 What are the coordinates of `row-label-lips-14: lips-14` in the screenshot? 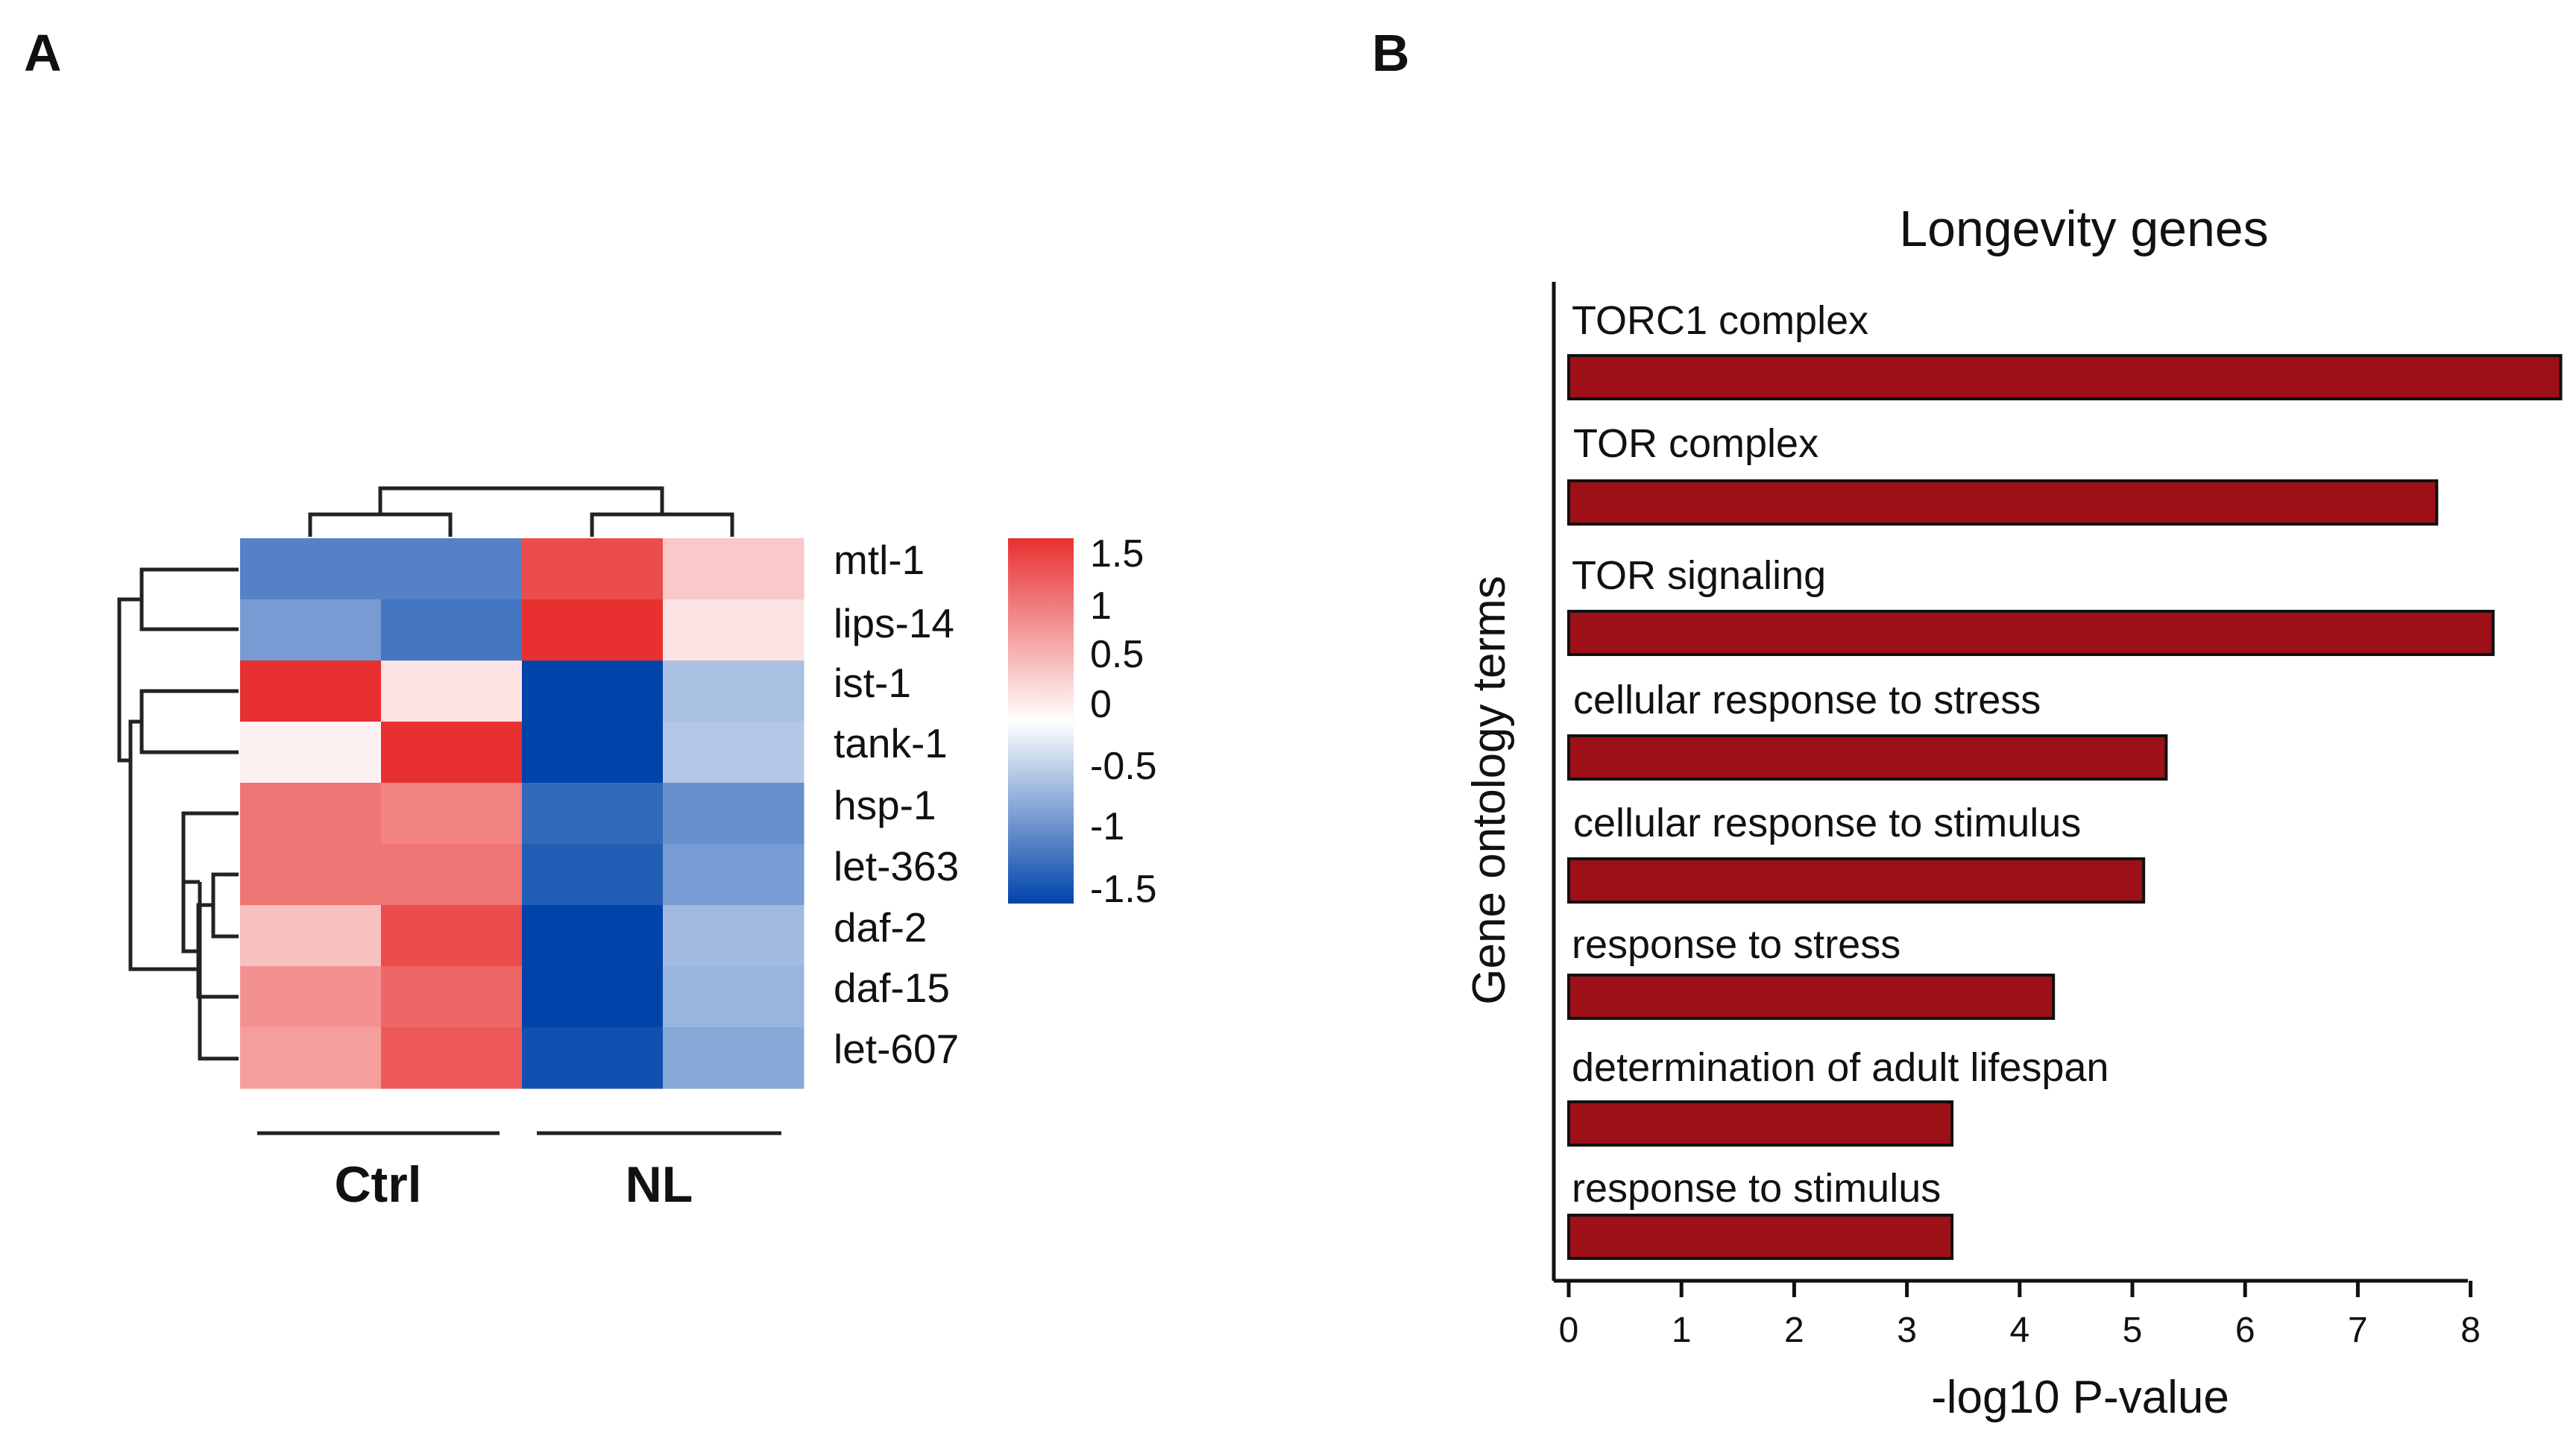 It's located at (894, 623).